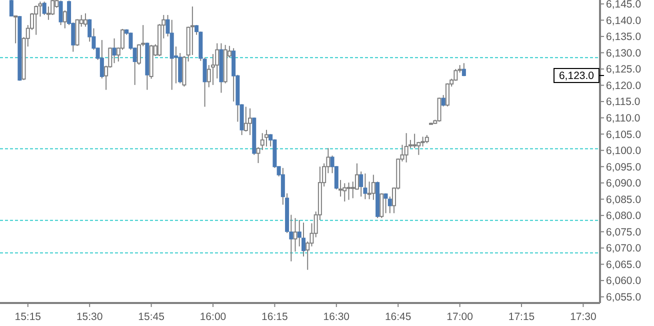 This screenshot has height=326, width=654. I want to click on y-tick-label: 6,145.0, so click(624, 5).